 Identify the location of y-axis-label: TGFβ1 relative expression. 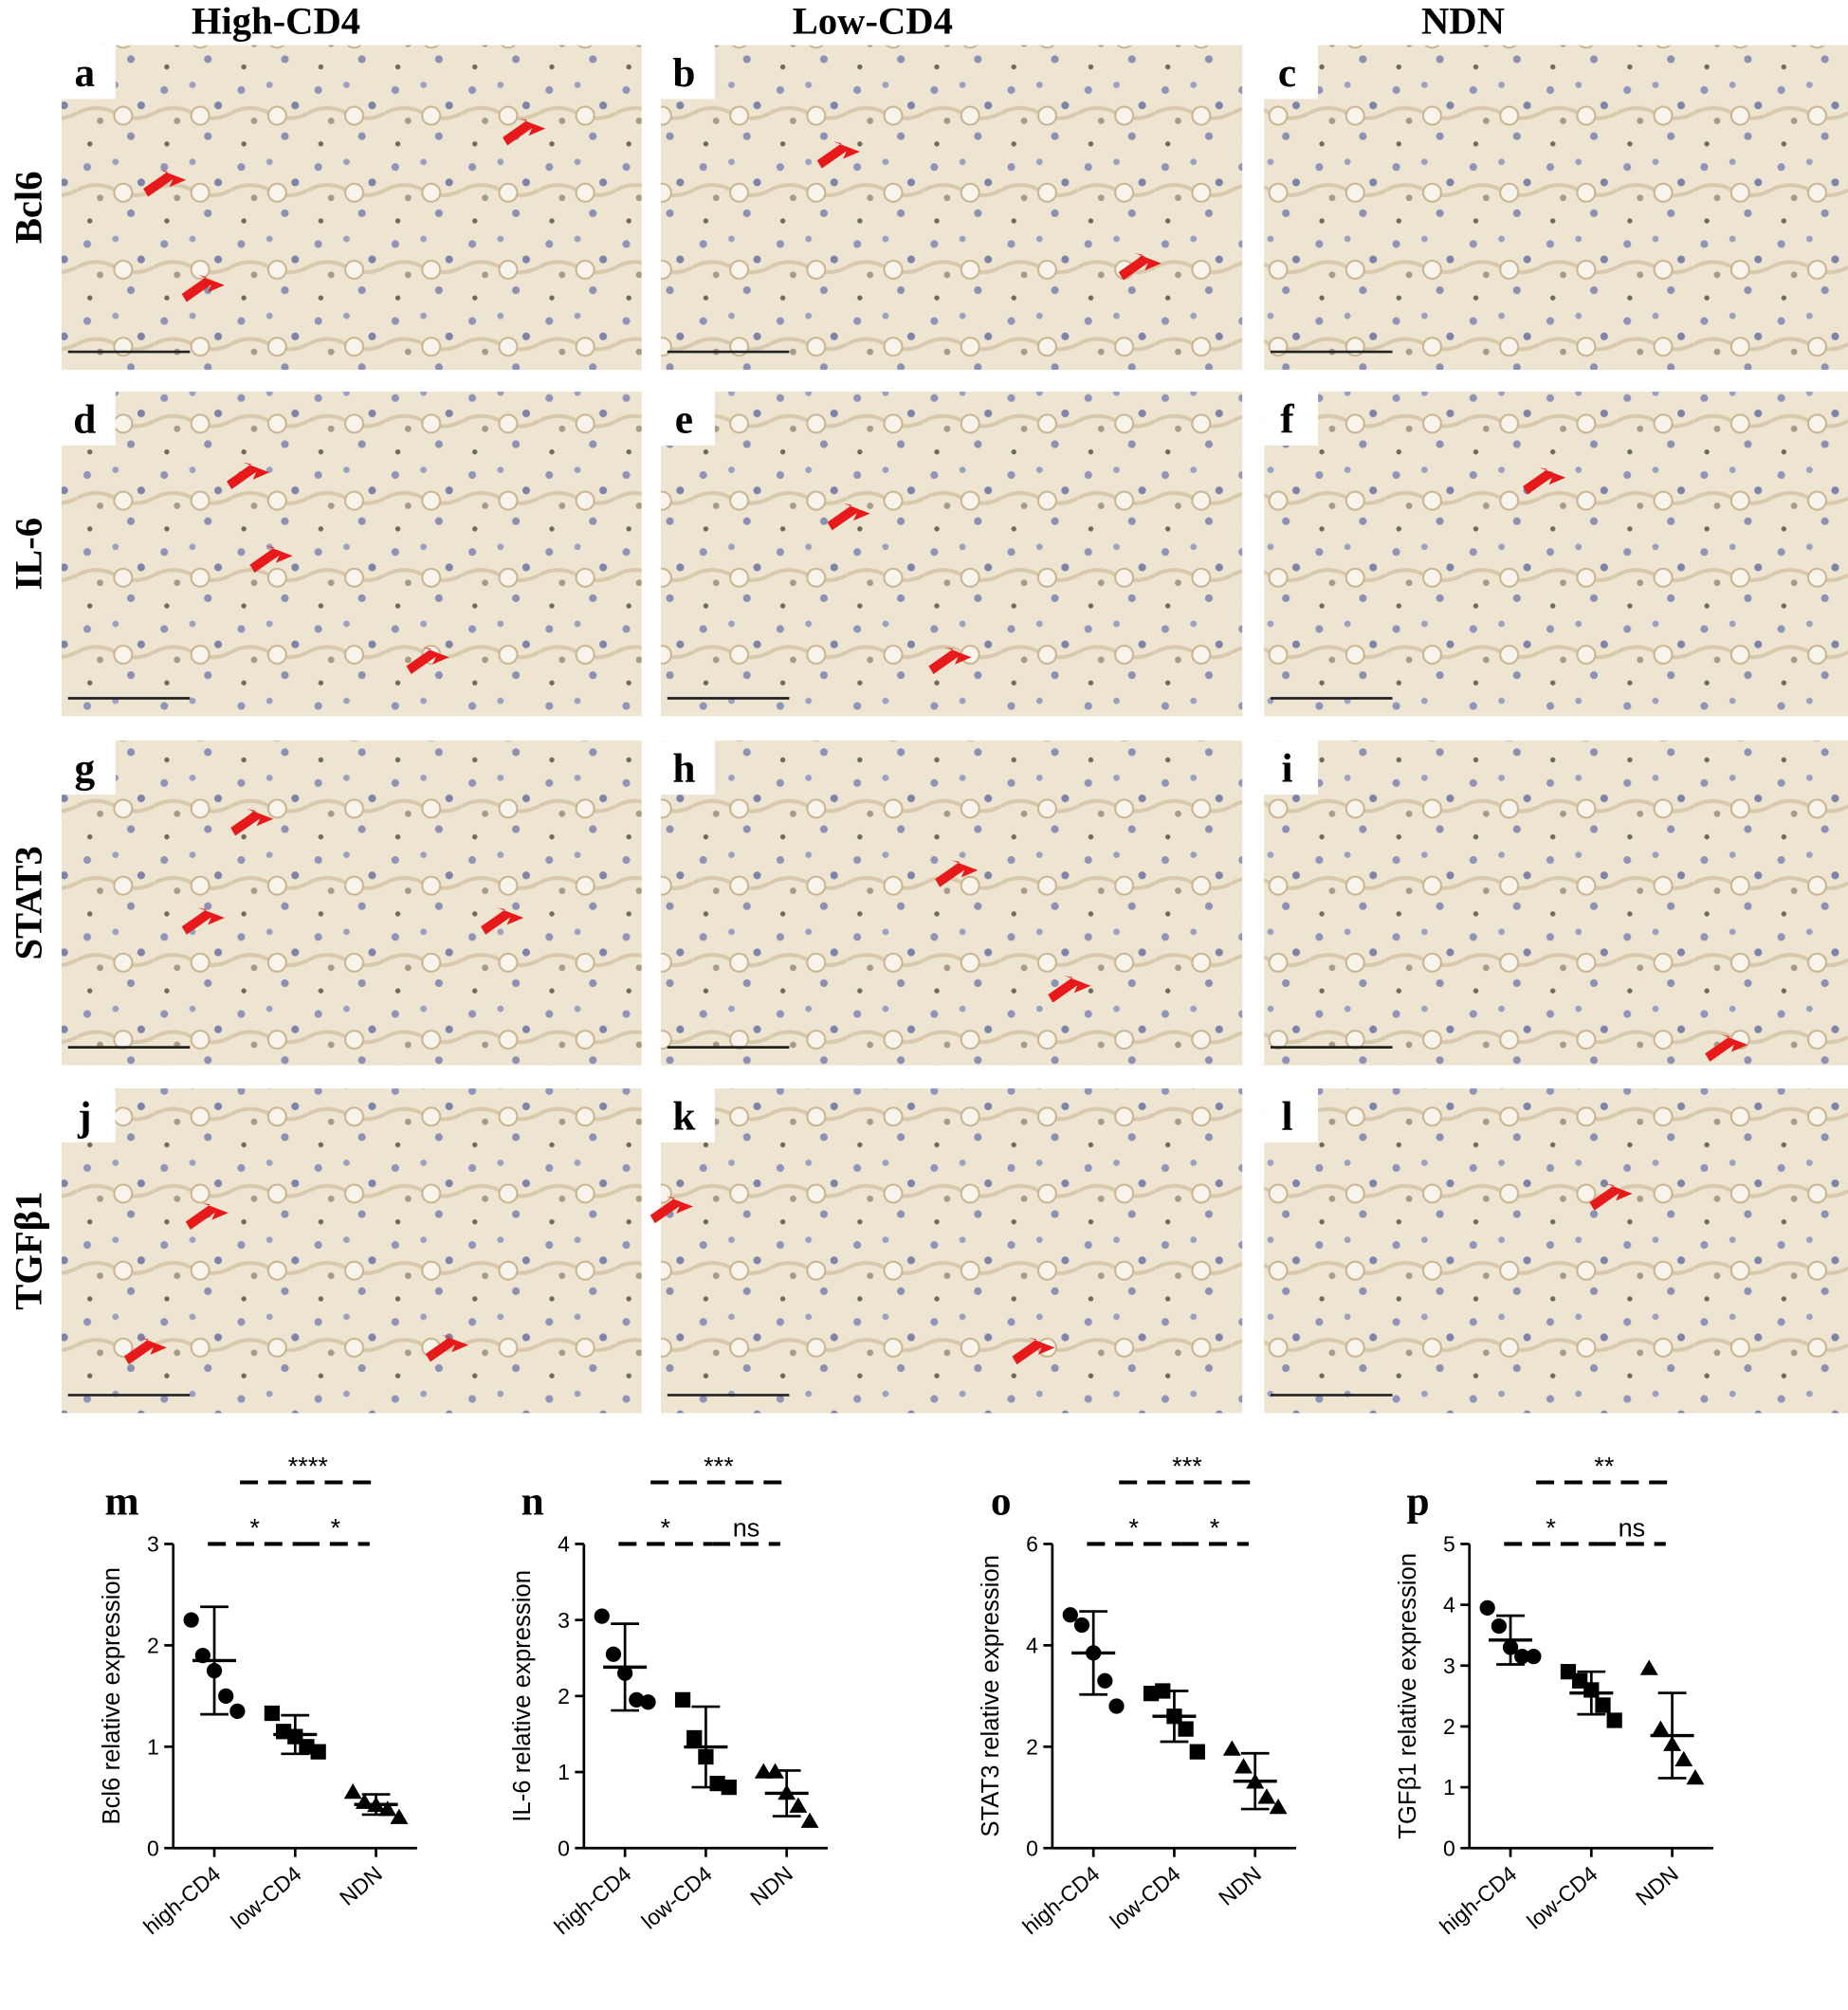
(1408, 1696).